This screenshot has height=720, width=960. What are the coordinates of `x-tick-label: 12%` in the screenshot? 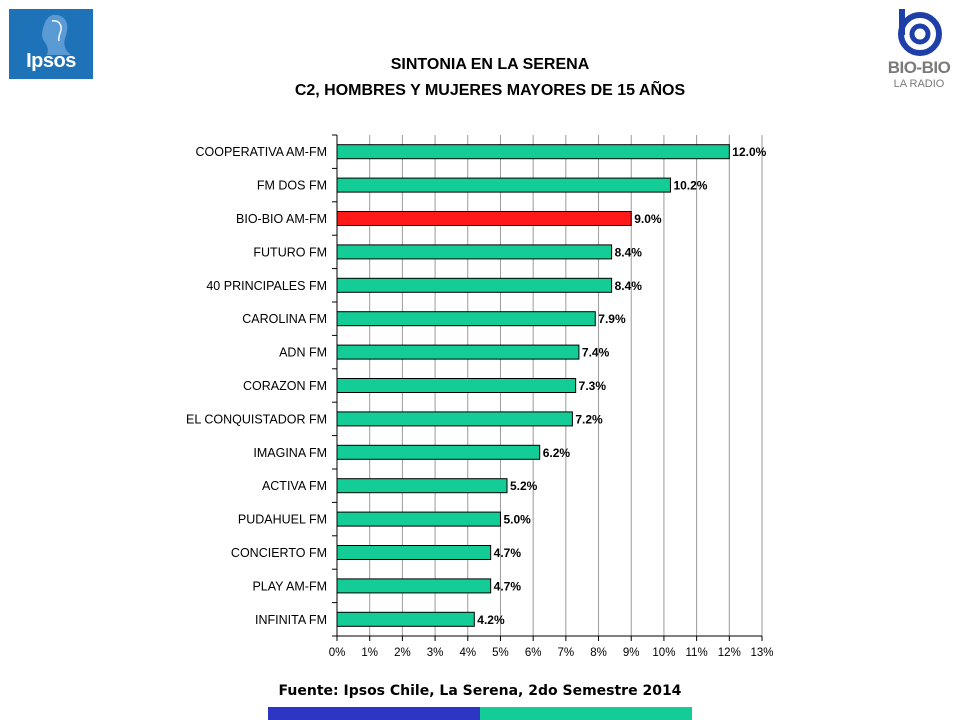 It's located at (729, 653).